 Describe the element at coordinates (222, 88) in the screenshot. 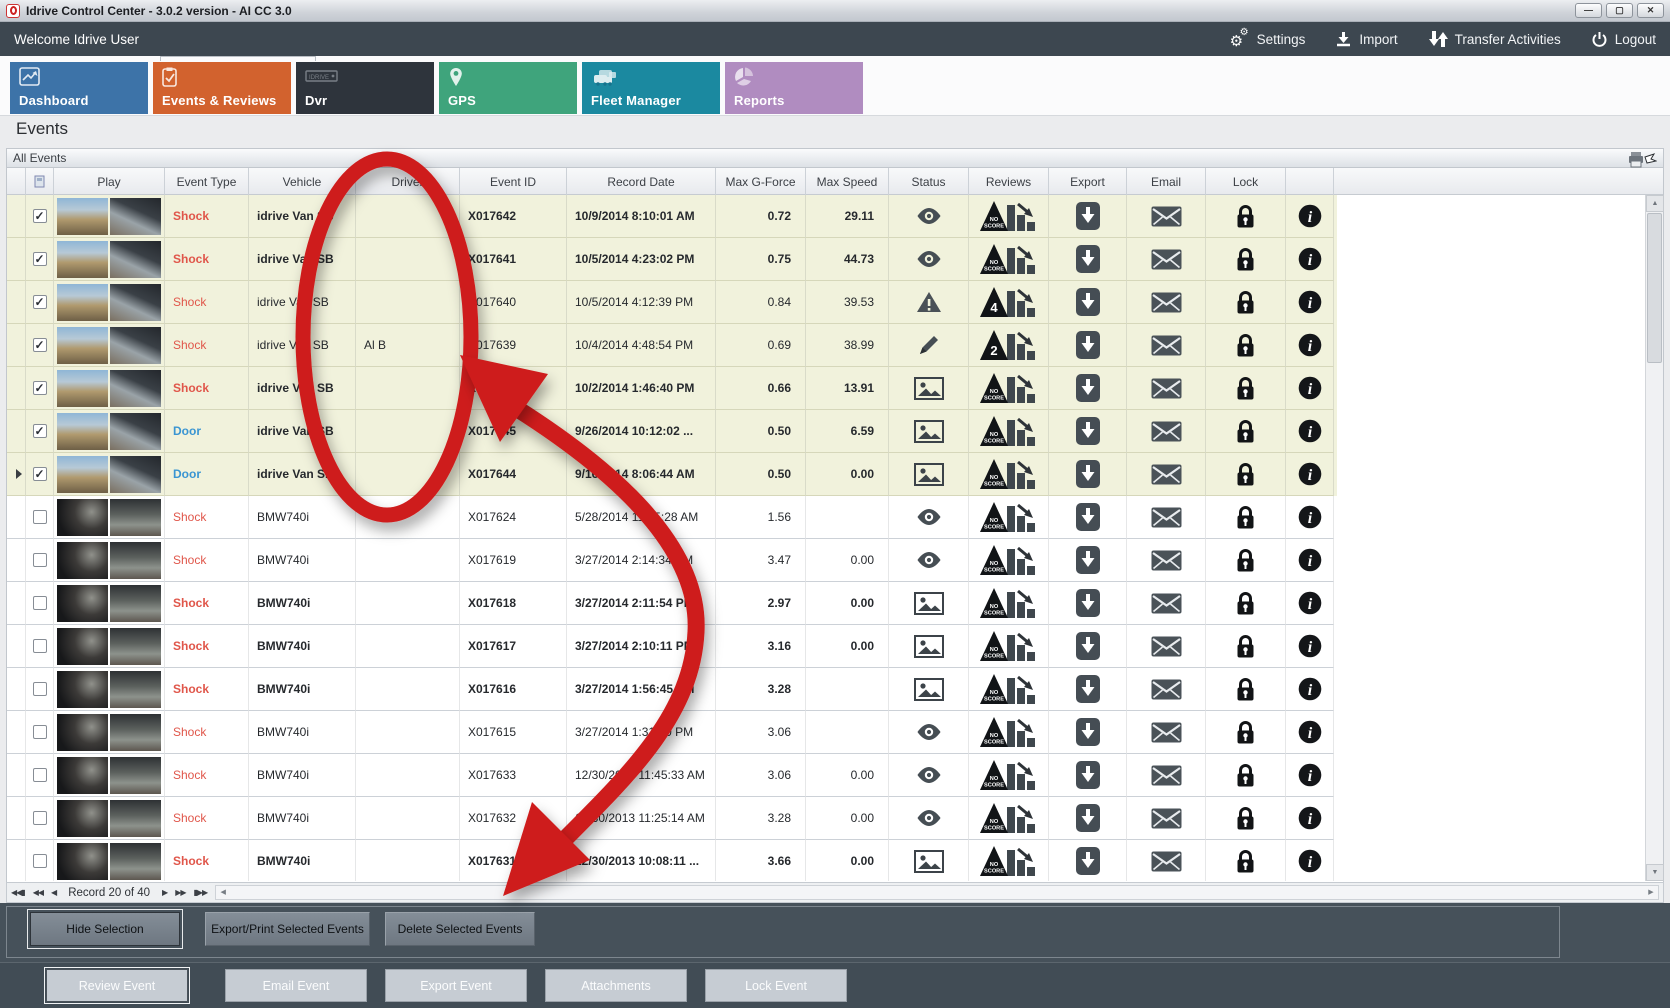

I see `tab-events-reviews: Events & Reviews` at that location.